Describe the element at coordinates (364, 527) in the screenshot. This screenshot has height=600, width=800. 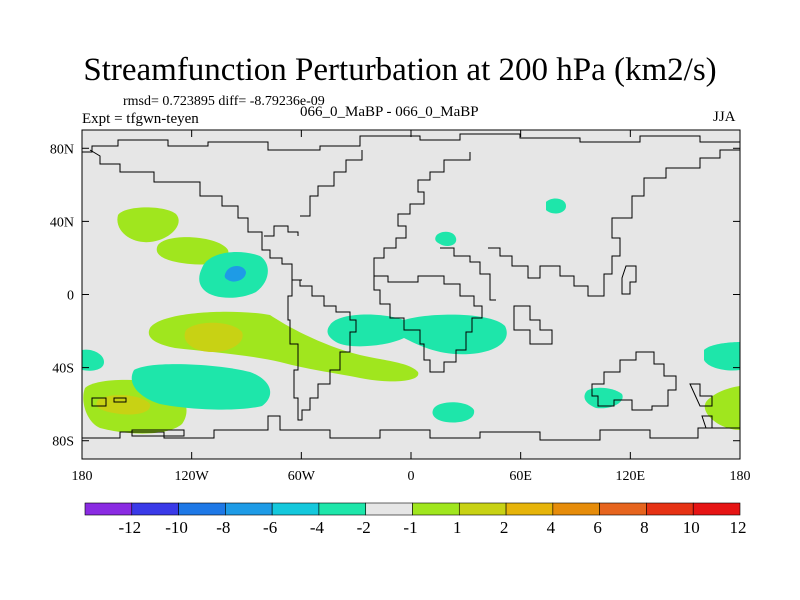
I see `colorbar-label: -2` at that location.